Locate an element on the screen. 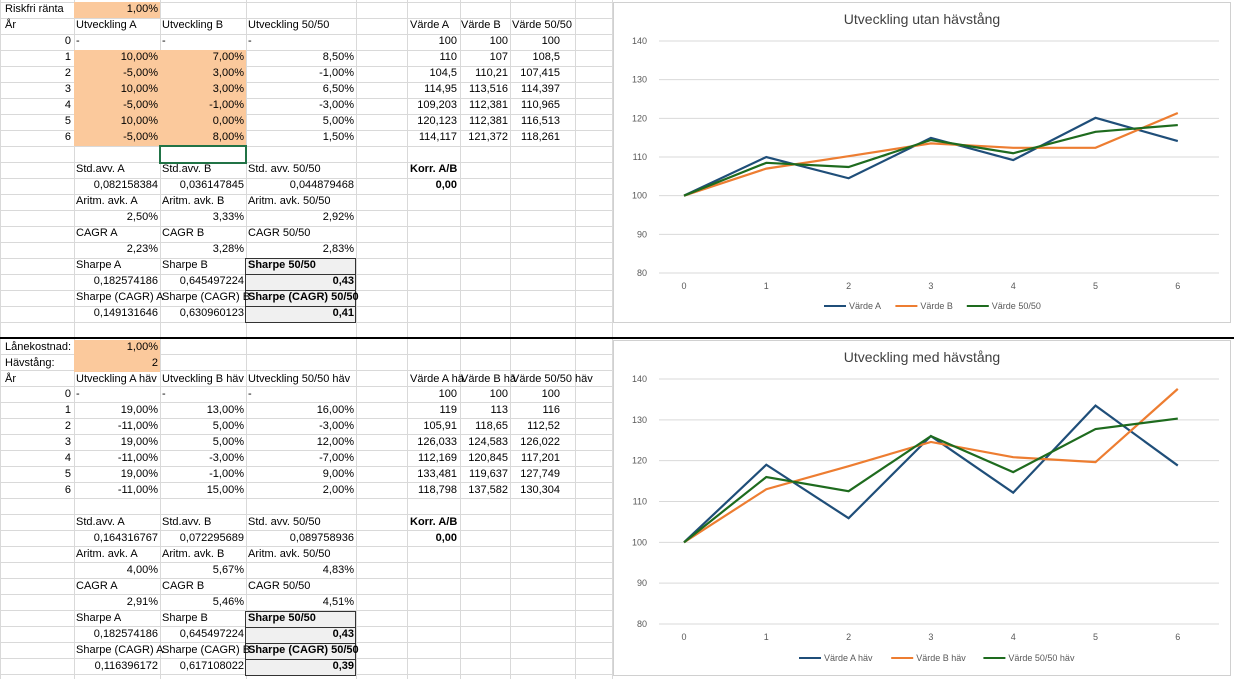  table-cell: 118,261 is located at coordinates (540, 137).